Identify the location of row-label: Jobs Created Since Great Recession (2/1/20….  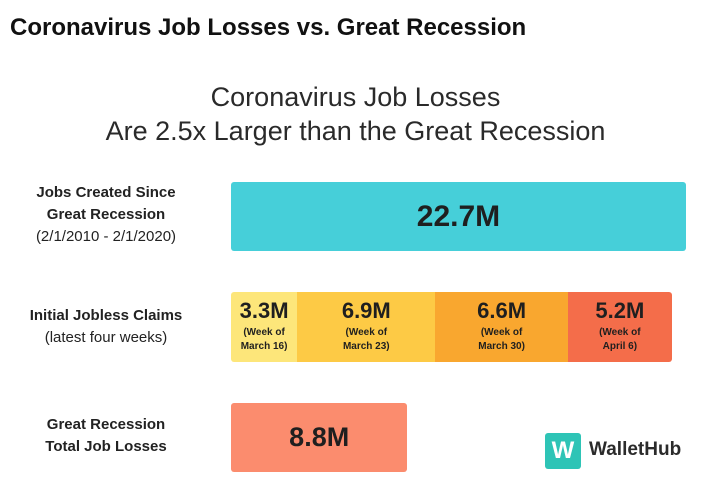
(106, 215).